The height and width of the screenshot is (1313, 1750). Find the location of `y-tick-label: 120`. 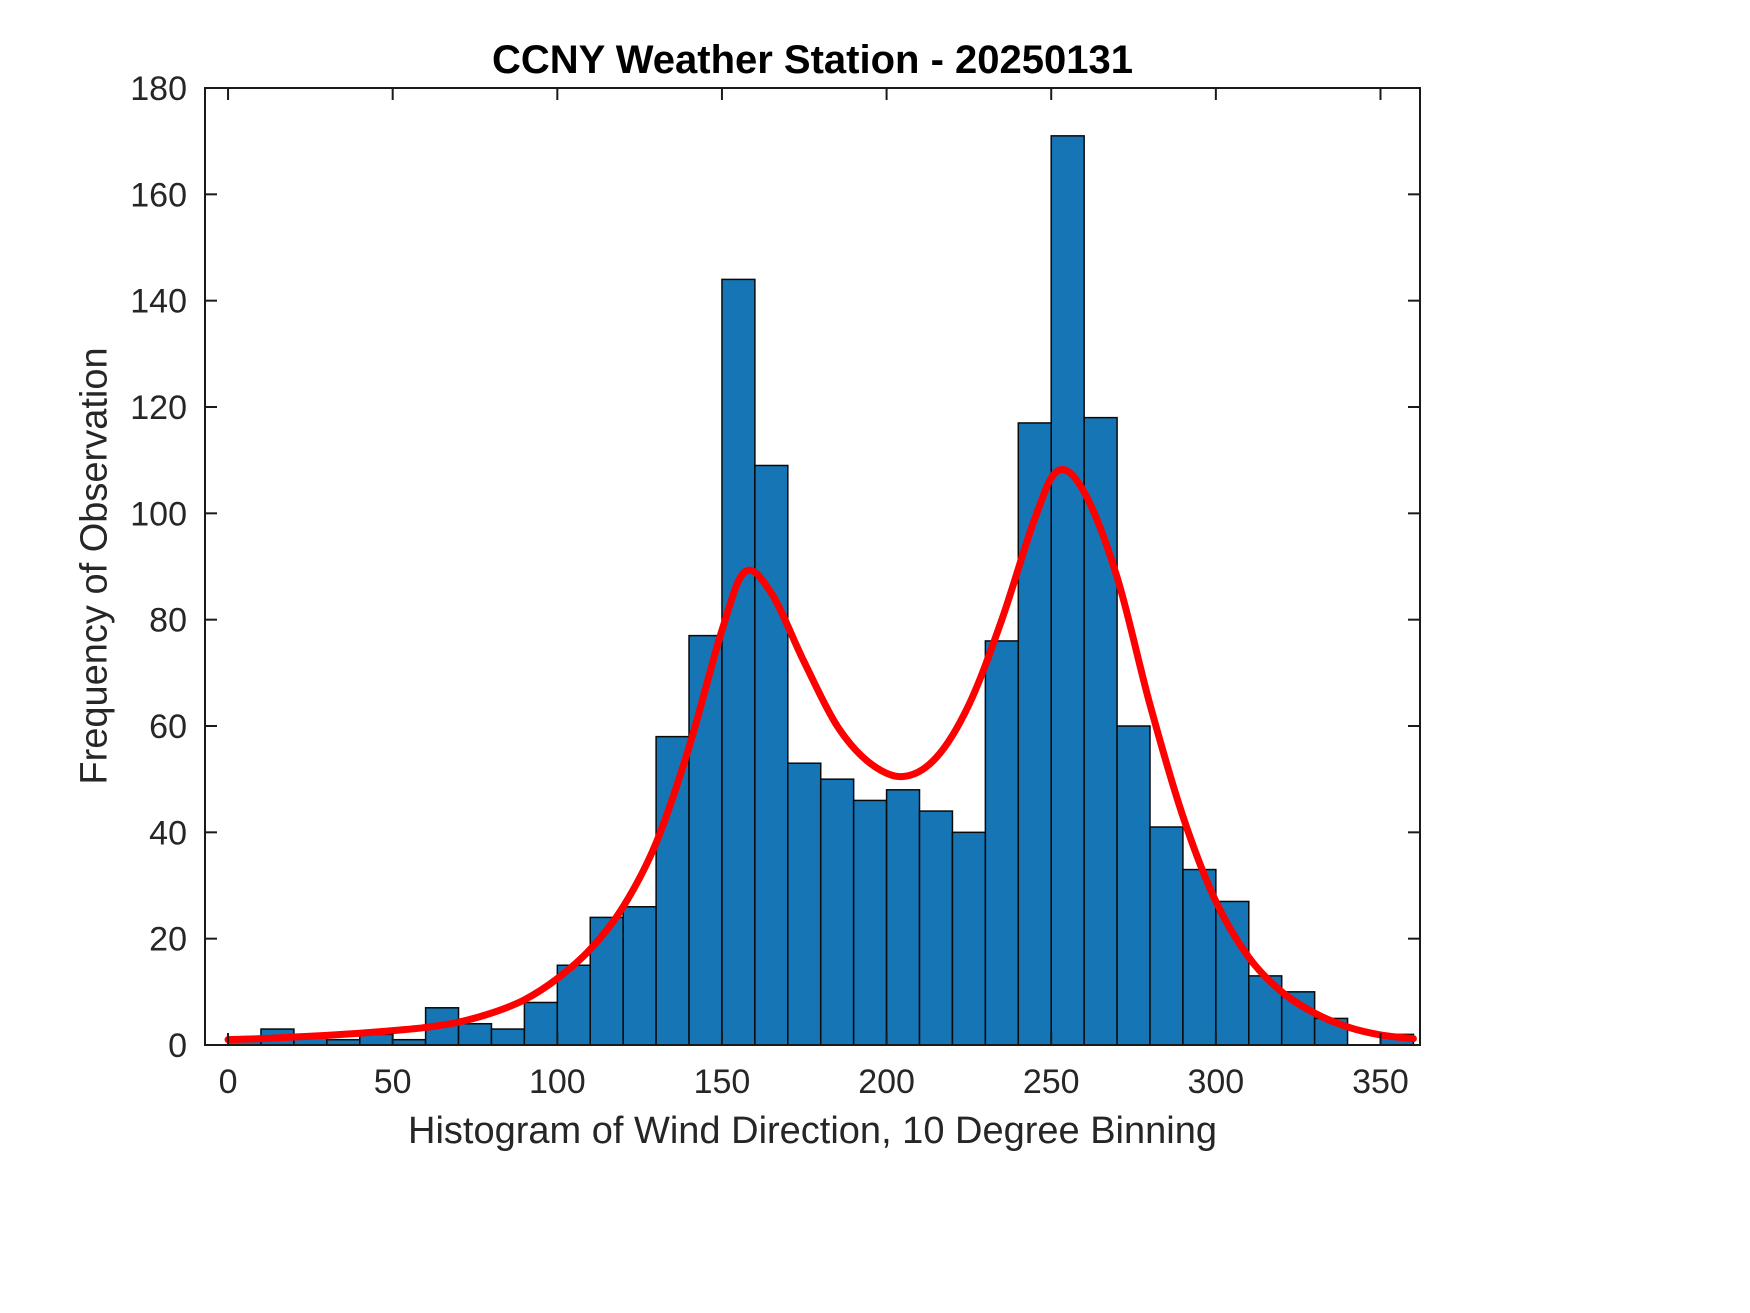

y-tick-label: 120 is located at coordinates (158, 408).